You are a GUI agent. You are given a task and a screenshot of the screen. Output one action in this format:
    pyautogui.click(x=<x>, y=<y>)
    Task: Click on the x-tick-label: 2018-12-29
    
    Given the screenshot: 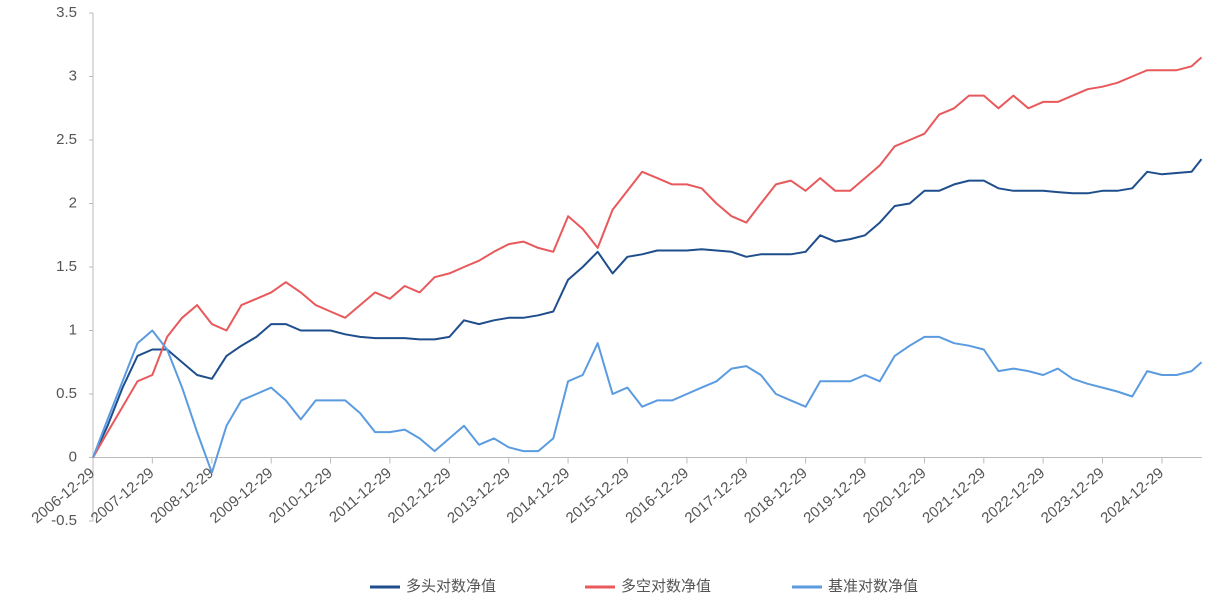 What is the action you would take?
    pyautogui.click(x=776, y=496)
    